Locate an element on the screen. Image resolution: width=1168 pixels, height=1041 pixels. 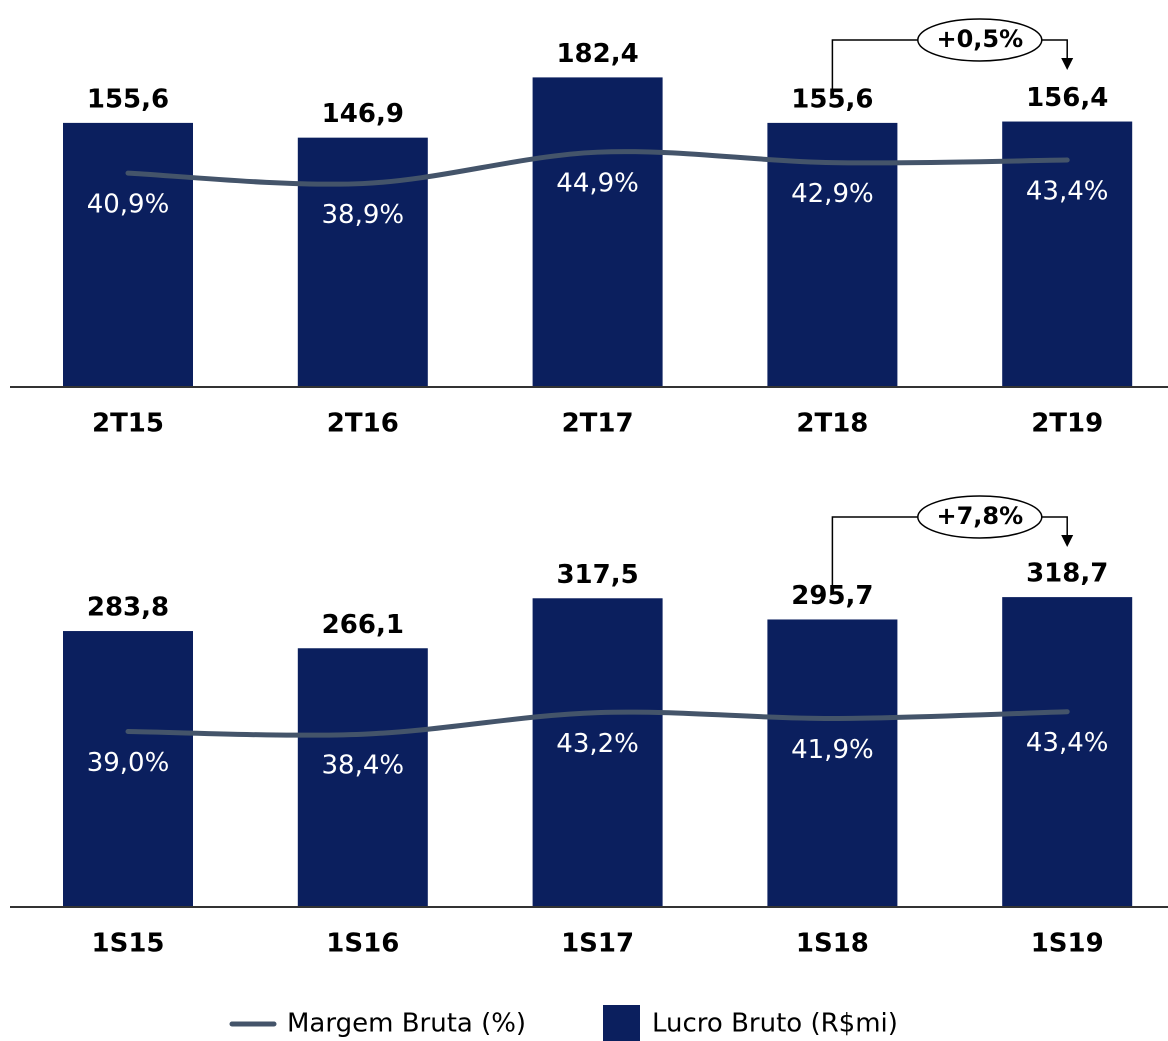
x-tick-label: 2T19 is located at coordinates (1067, 424).